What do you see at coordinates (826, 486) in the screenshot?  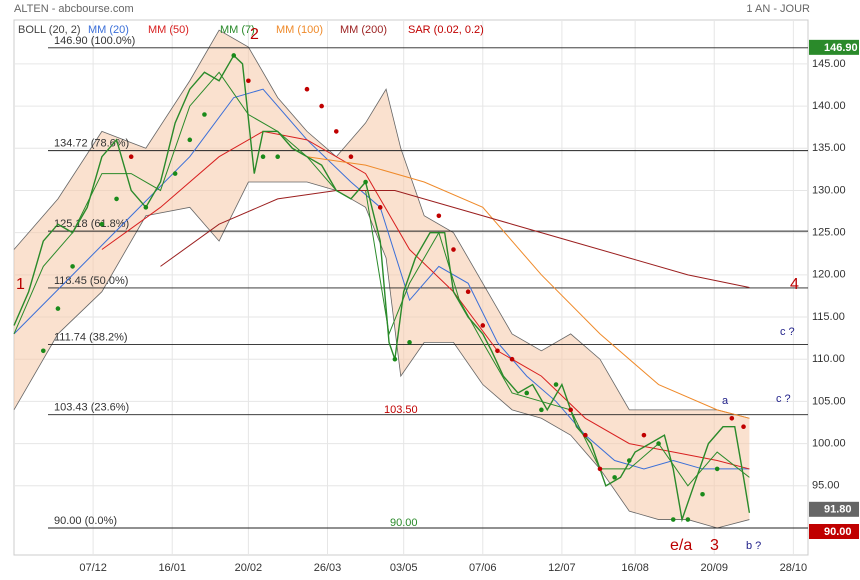 I see `y-tick-label: 95.00` at bounding box center [826, 486].